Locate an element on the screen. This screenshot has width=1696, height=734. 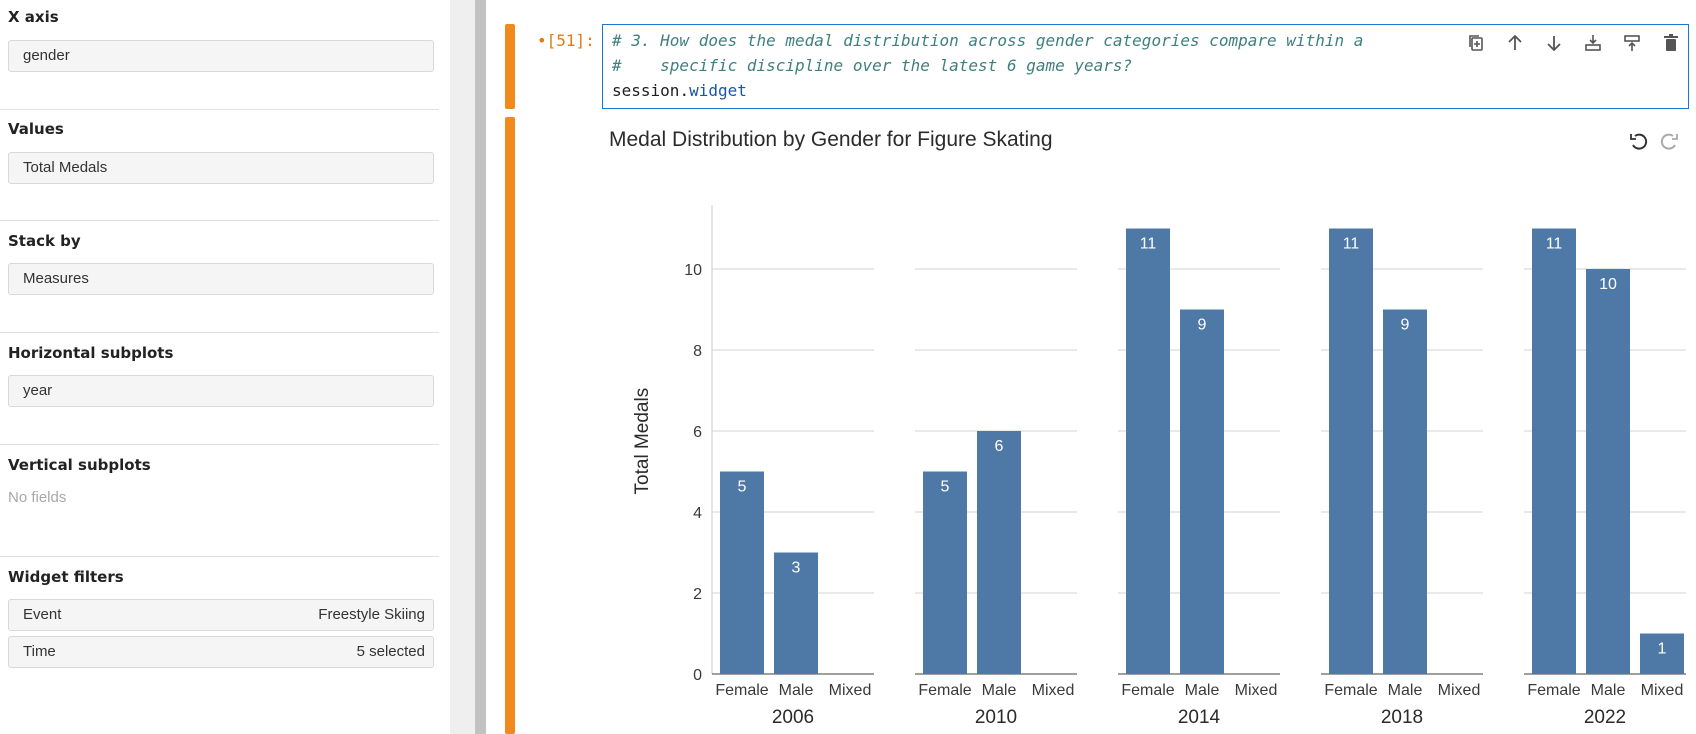
values-field: Total Medals is located at coordinates (221, 168).